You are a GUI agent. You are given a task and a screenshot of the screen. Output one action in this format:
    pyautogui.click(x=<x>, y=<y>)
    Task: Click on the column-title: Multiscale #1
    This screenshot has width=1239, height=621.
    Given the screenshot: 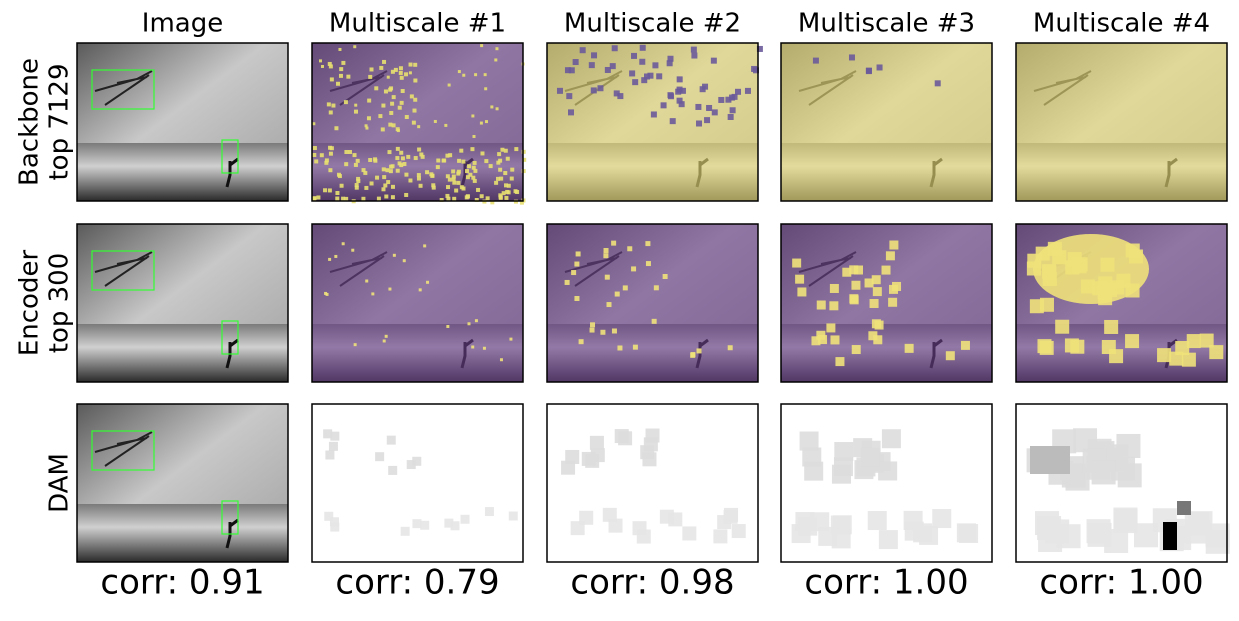 What is the action you would take?
    pyautogui.click(x=417, y=24)
    